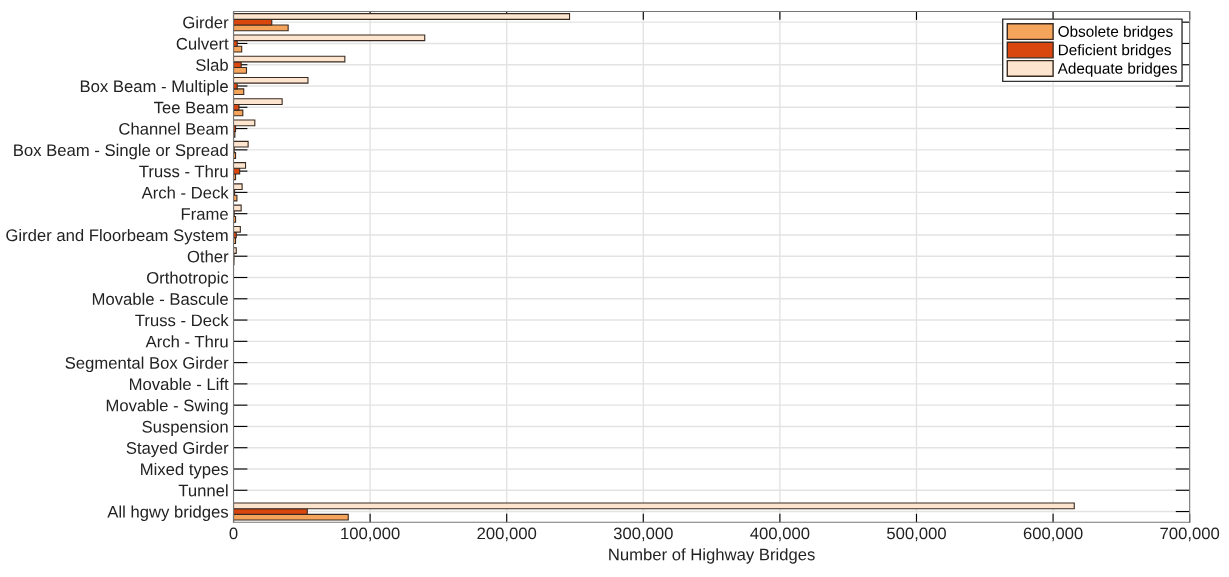 This screenshot has width=1229, height=577. Describe the element at coordinates (206, 22) in the screenshot. I see `y-tick-label: Girder` at that location.